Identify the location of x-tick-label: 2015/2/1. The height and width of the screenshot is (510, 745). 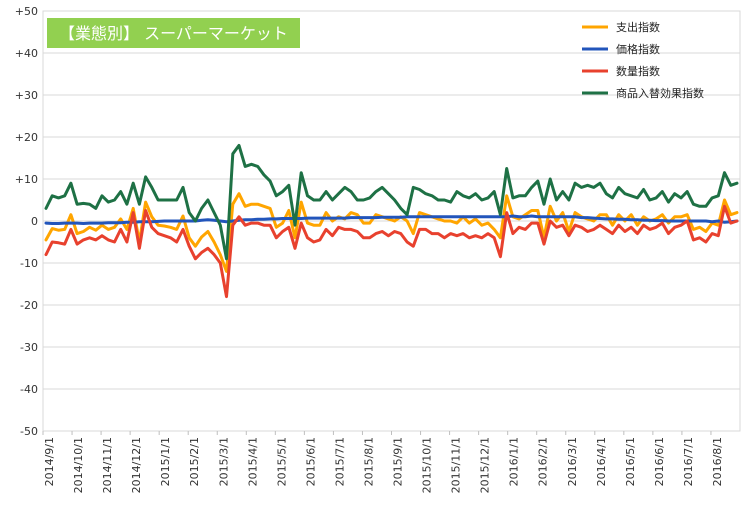
(194, 461).